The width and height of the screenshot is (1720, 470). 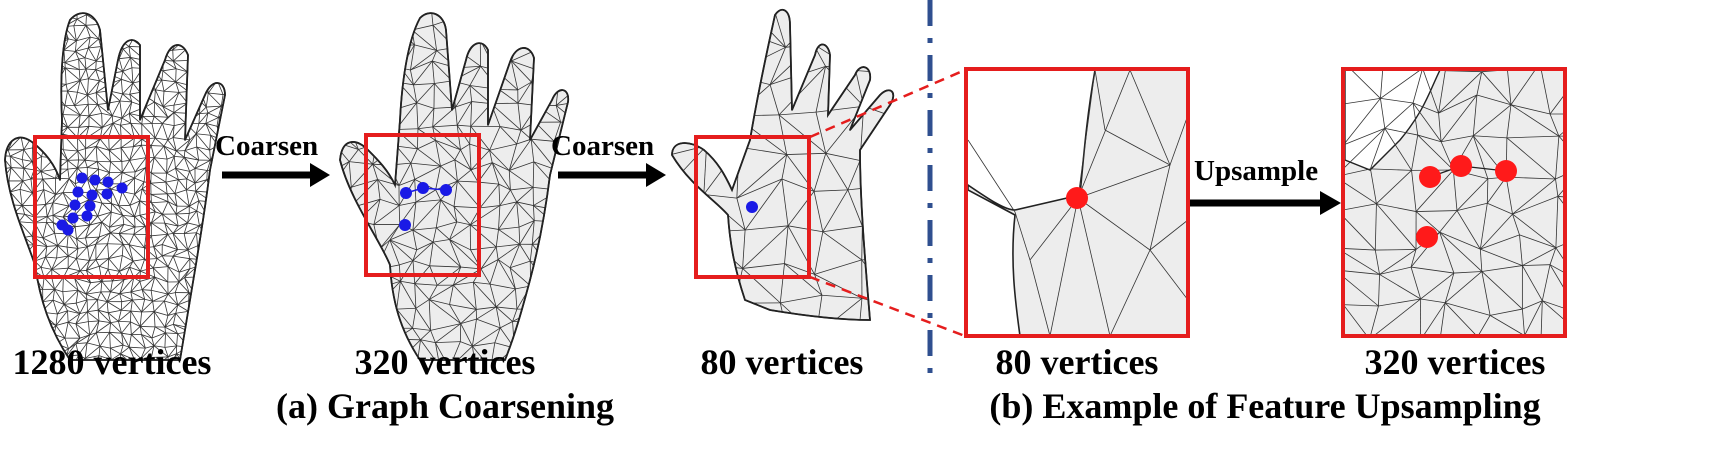 What do you see at coordinates (320, 175) in the screenshot?
I see `coarsen-arrow-1-head` at bounding box center [320, 175].